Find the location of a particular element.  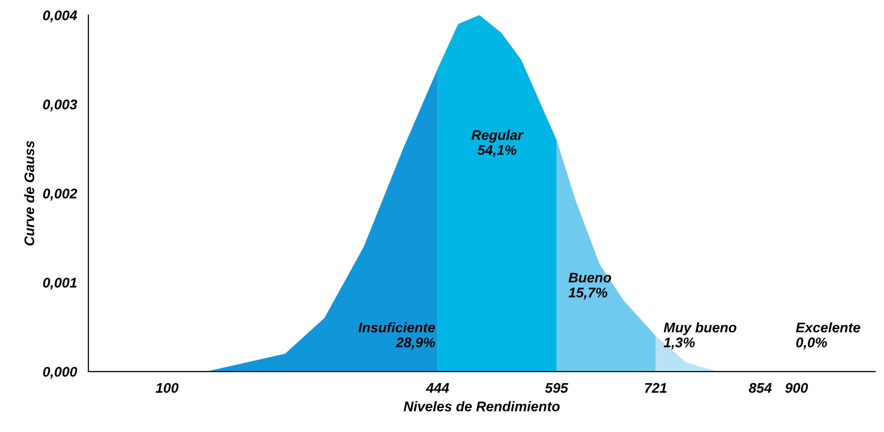

annotation: Muy bueno 1,3% is located at coordinates (700, 336).